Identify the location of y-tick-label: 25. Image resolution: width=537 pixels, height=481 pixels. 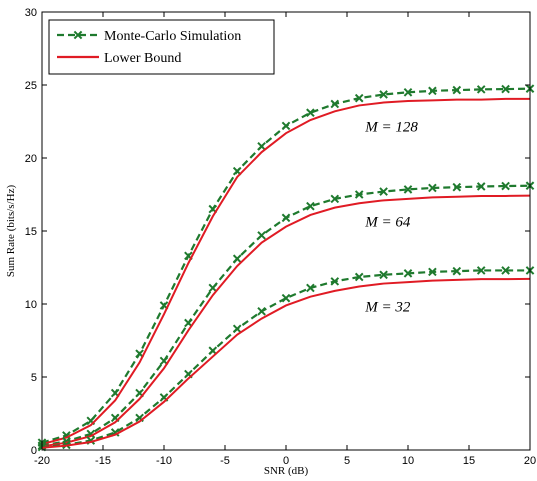
(31, 86).